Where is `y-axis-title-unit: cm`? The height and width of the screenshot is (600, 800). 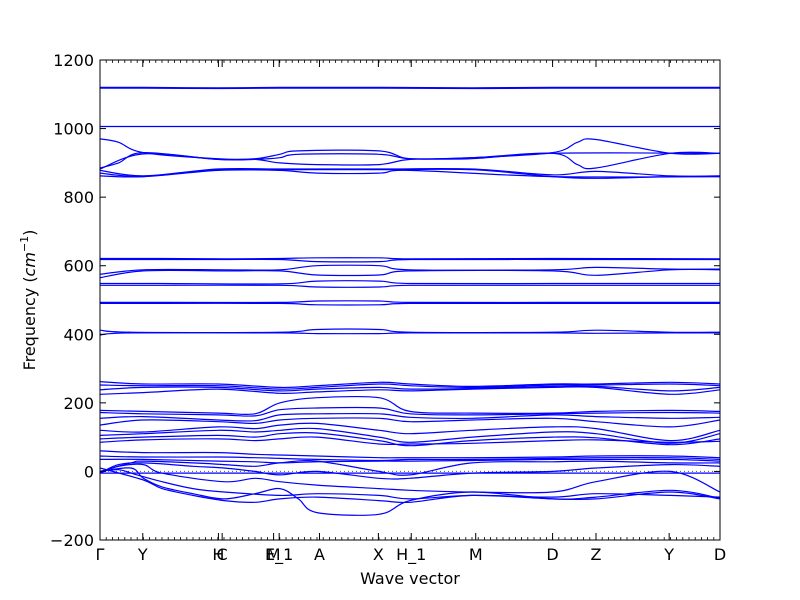
y-axis-title-unit: cm is located at coordinates (29, 264).